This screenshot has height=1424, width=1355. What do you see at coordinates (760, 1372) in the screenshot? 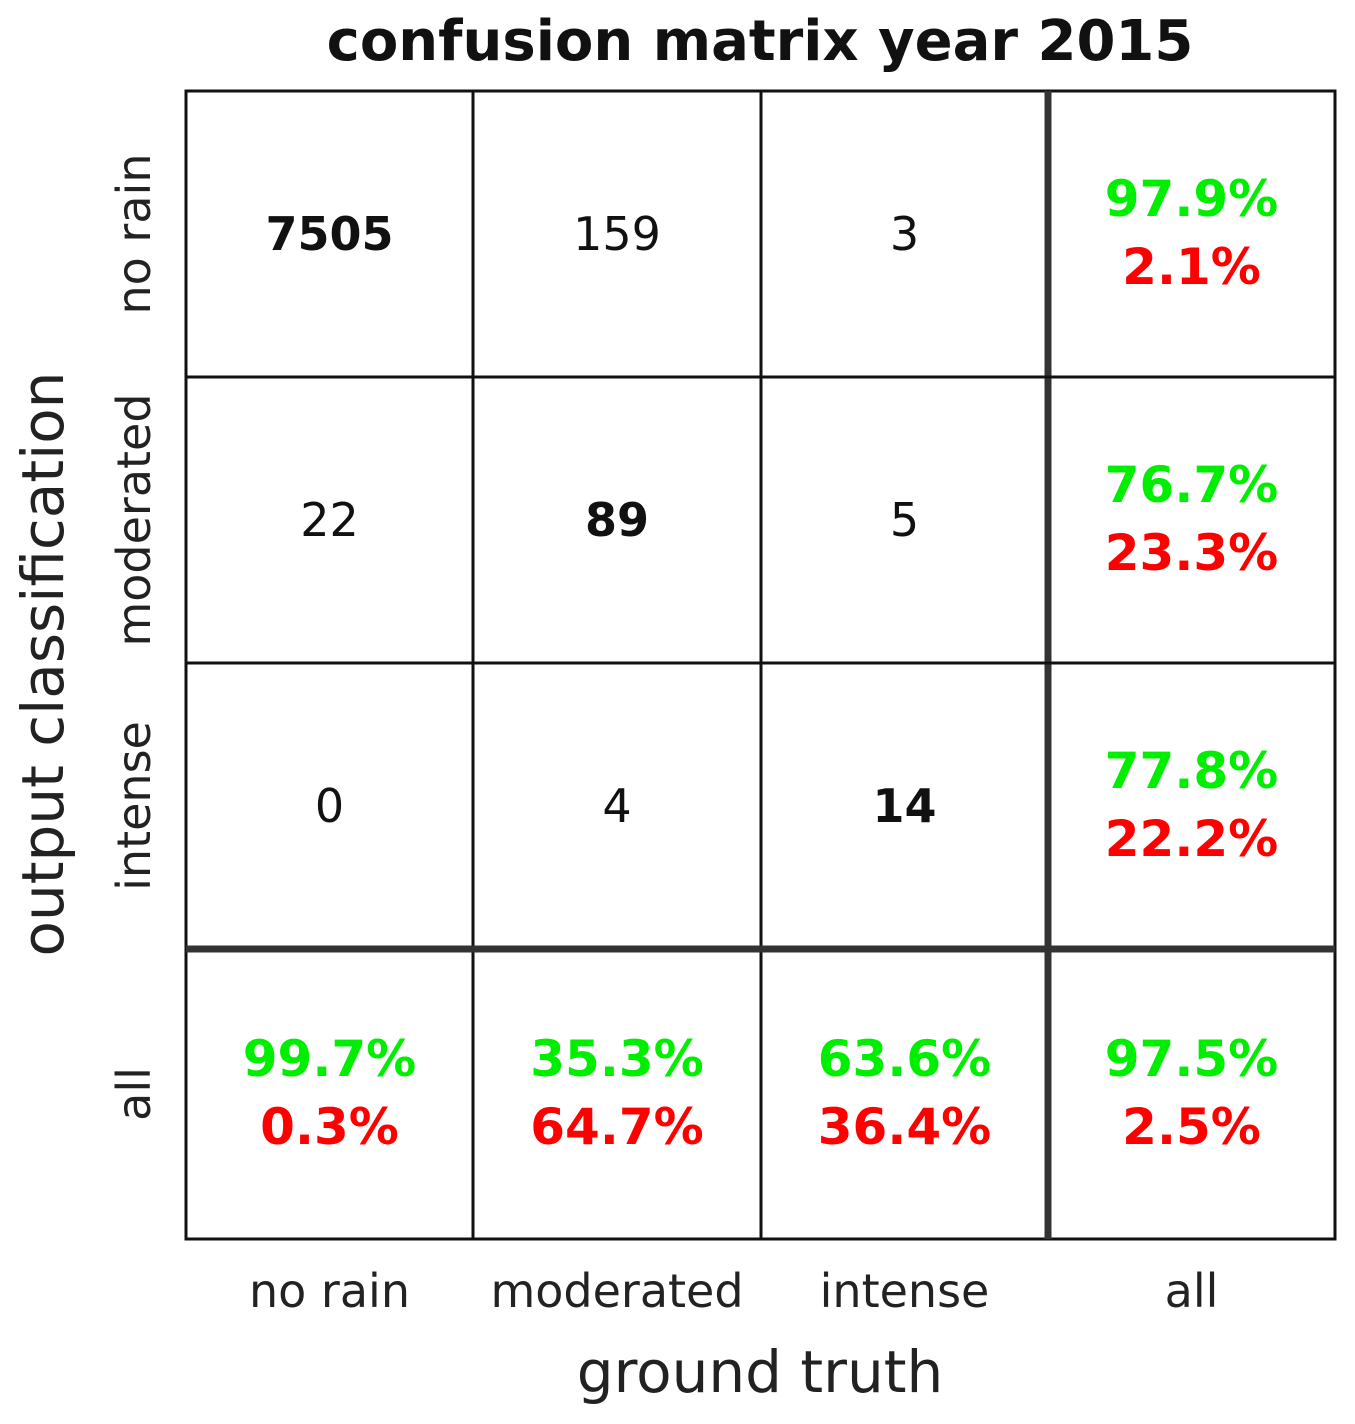
I see `x-axis-title: ground truth` at bounding box center [760, 1372].